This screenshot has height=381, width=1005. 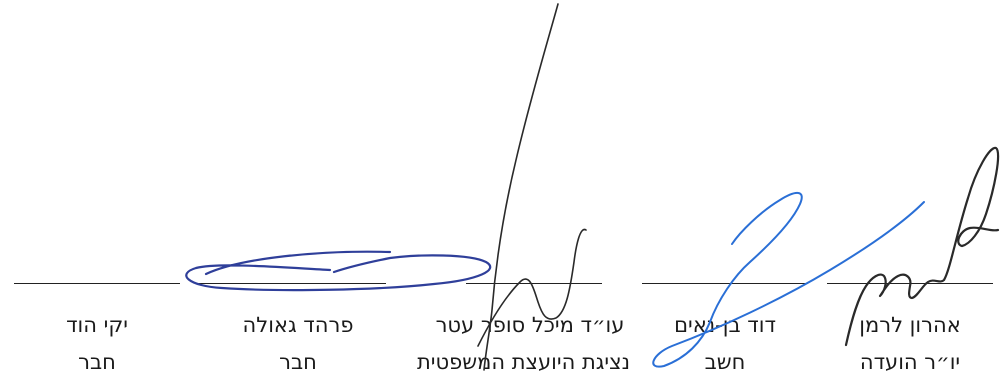 I want to click on signatory-name: יקי הוד, so click(x=97, y=325).